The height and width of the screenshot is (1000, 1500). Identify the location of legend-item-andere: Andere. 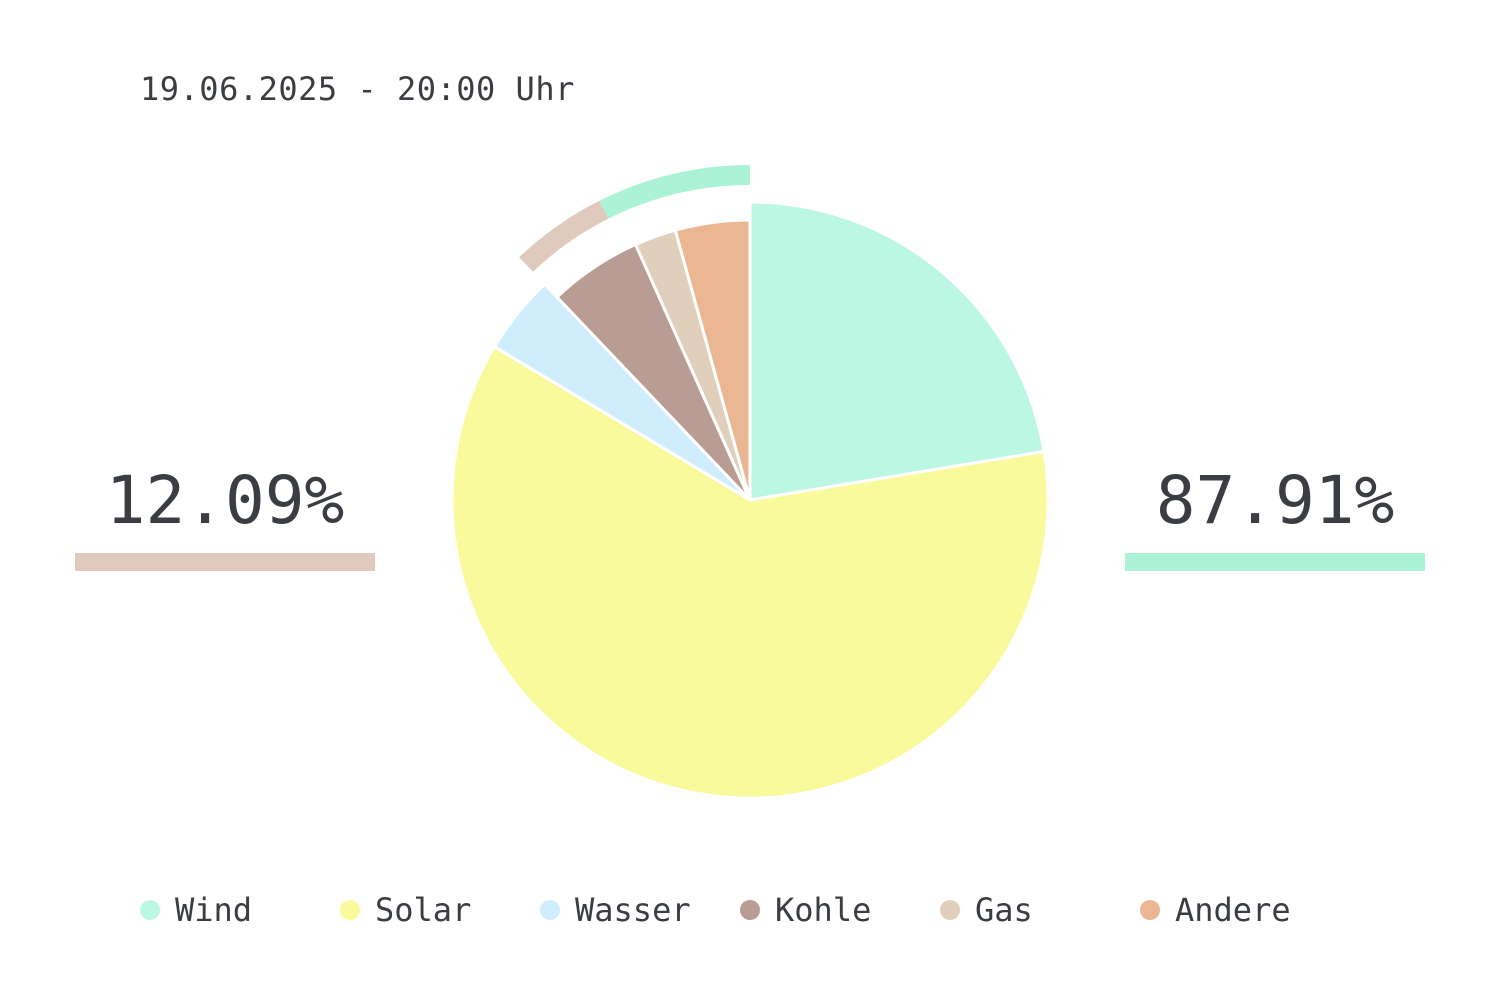
(1215, 910).